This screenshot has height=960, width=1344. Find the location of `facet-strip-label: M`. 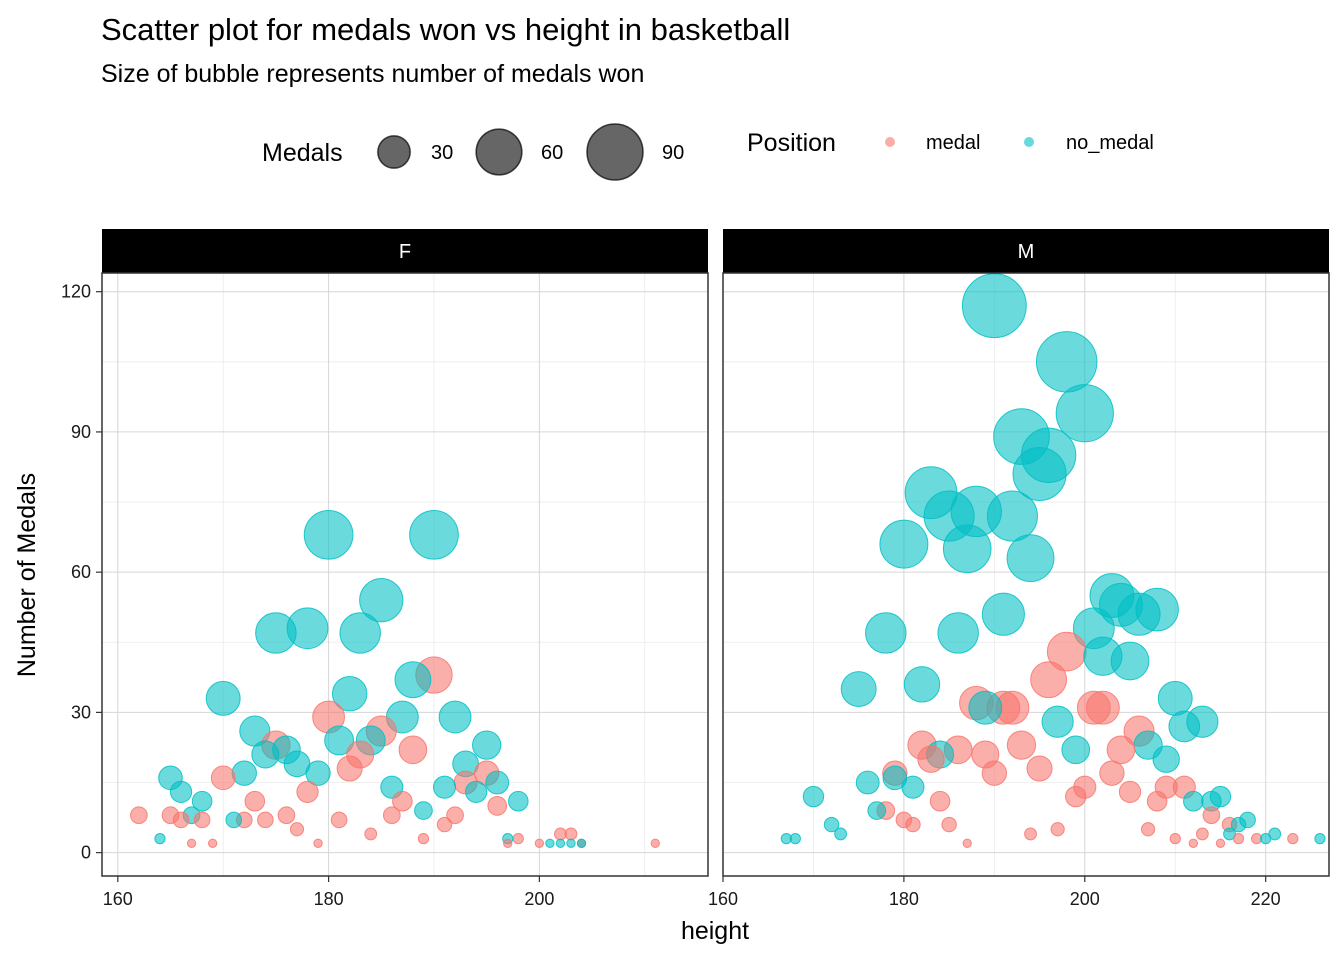

facet-strip-label: M is located at coordinates (1026, 252).